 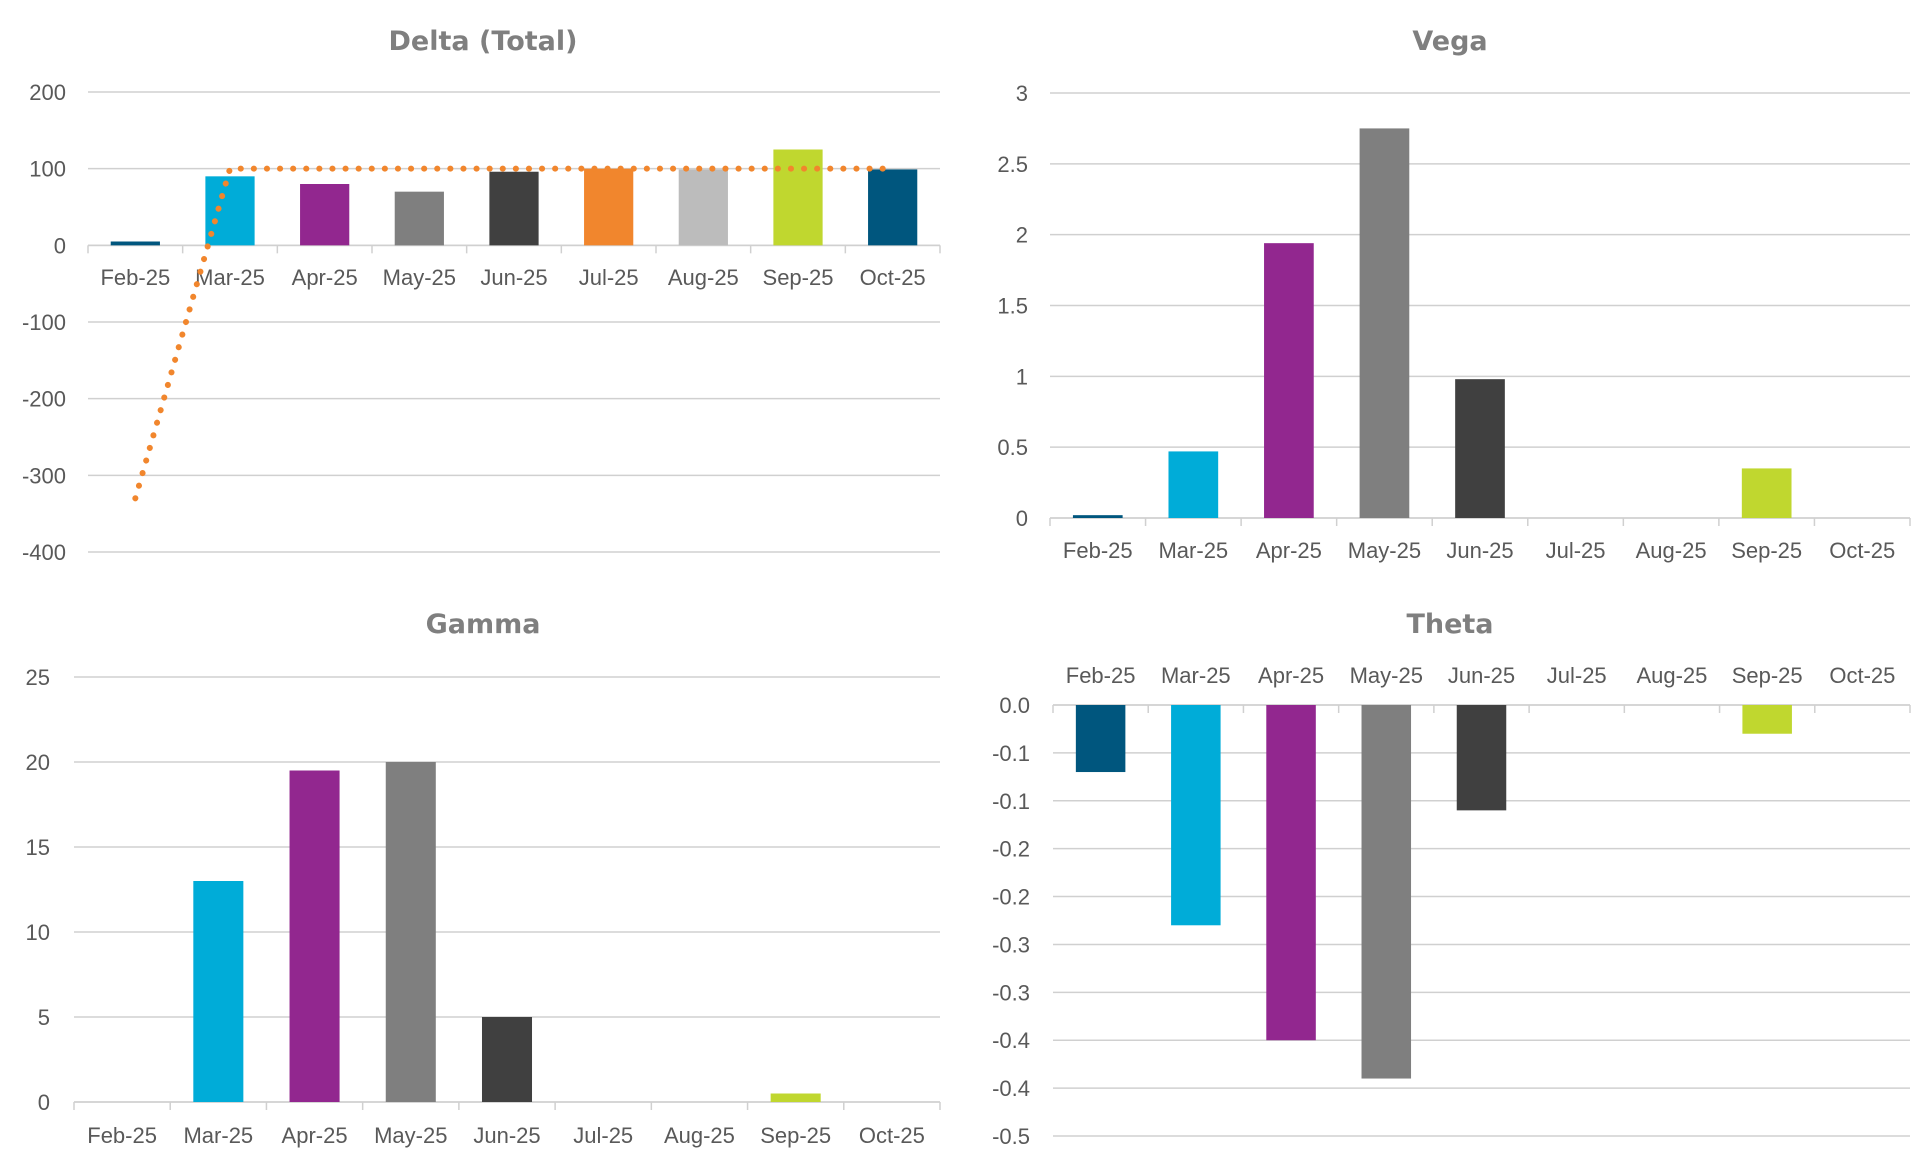 What do you see at coordinates (38, 677) in the screenshot?
I see `y-tick-label: 25` at bounding box center [38, 677].